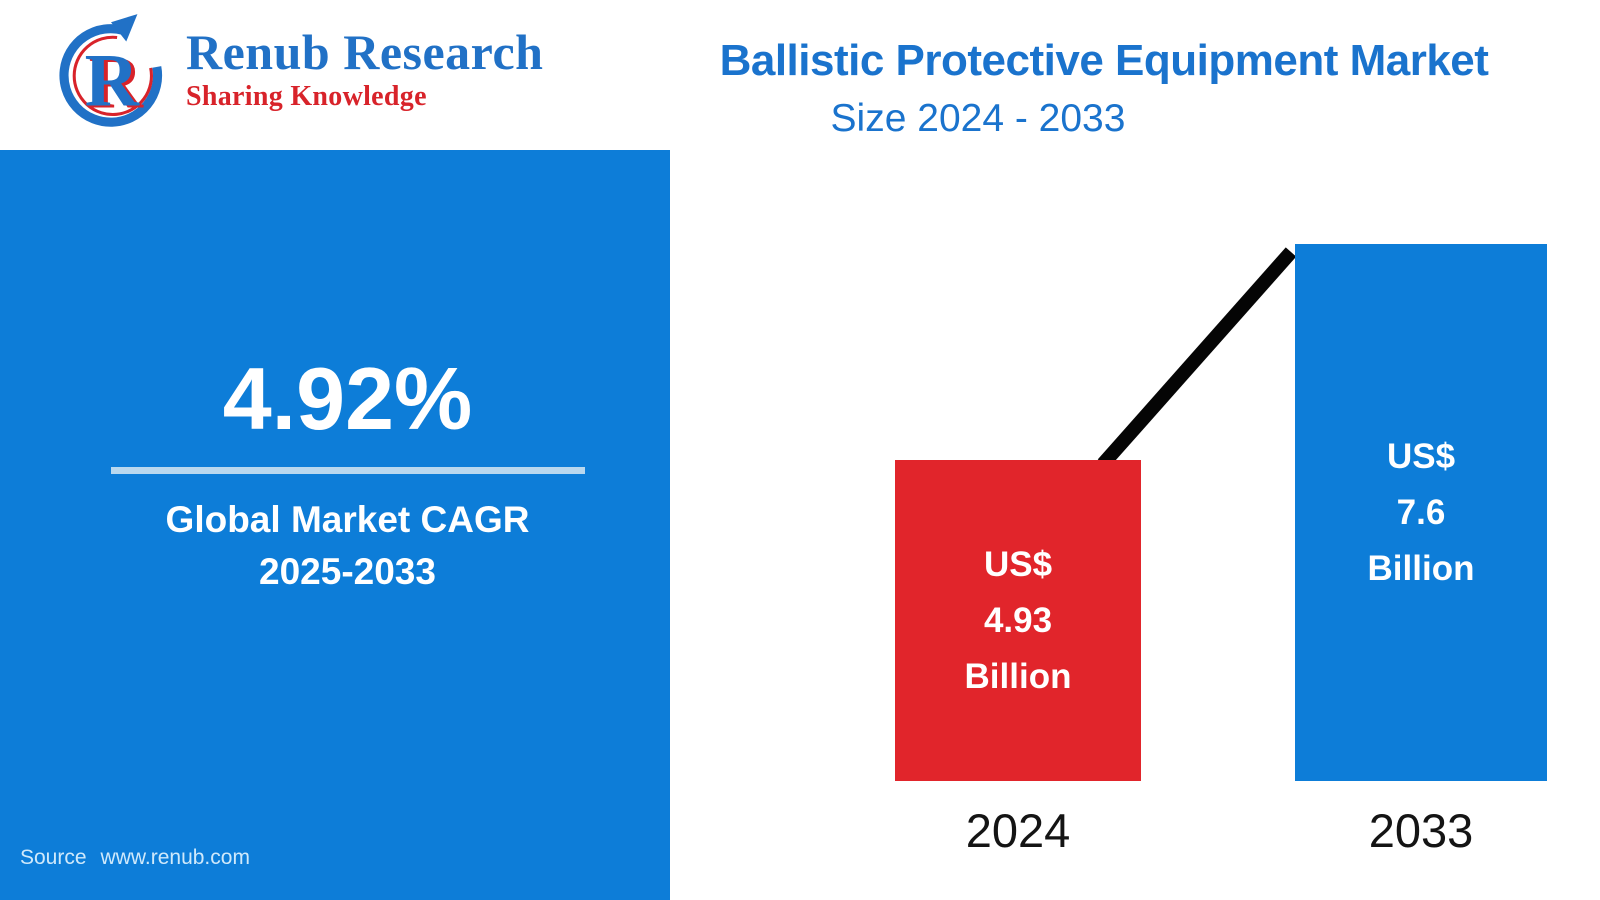  I want to click on renub-logo-icon: R R, so click(111, 70).